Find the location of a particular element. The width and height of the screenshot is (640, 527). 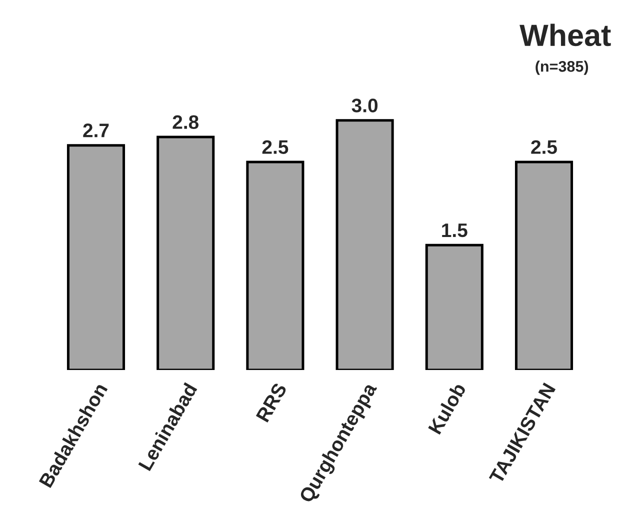

data-label: 3.0 is located at coordinates (365, 105).